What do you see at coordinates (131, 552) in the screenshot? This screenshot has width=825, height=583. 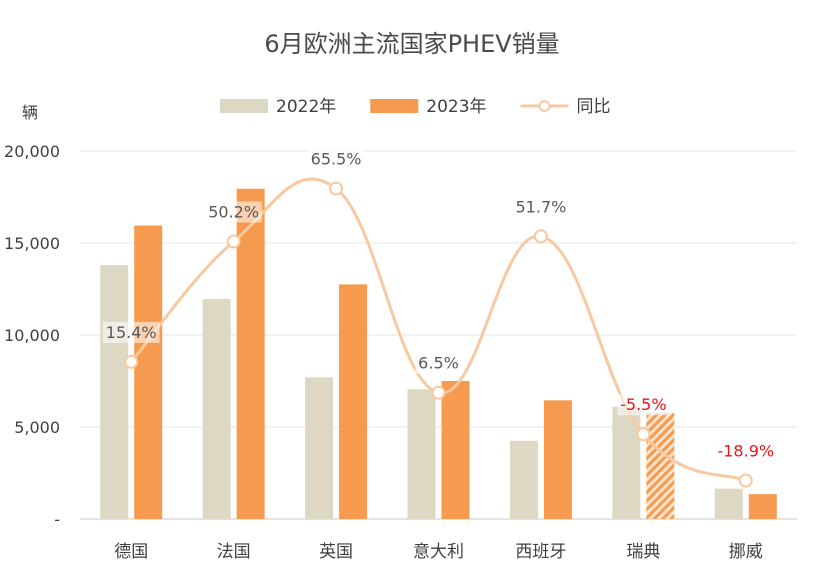 I see `x-tick-label: 德国` at bounding box center [131, 552].